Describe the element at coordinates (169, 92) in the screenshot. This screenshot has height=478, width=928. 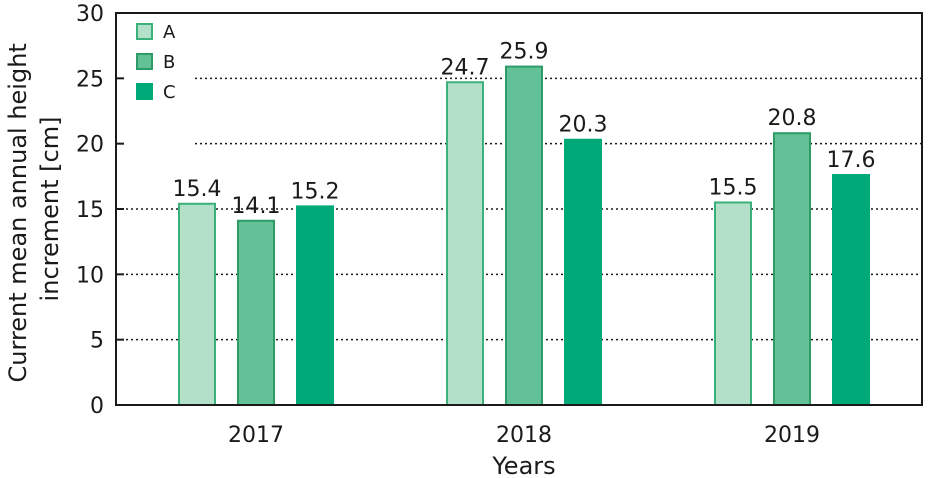
I see `legend-label-C: C` at that location.